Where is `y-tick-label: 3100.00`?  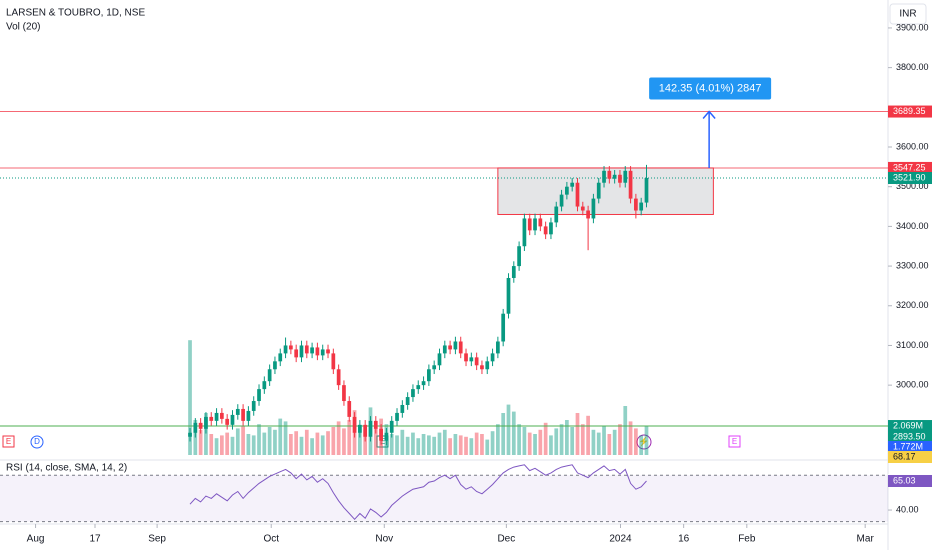 y-tick-label: 3100.00 is located at coordinates (912, 345).